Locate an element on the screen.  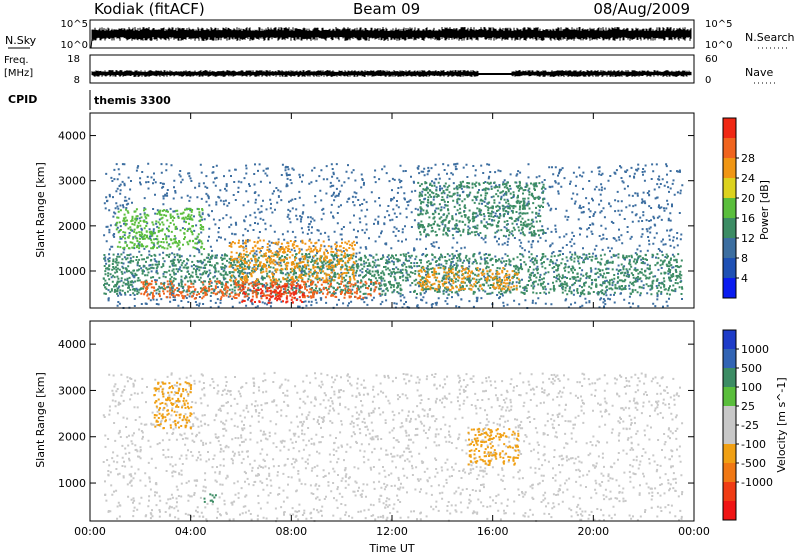
x-tick-label: 12:00 is located at coordinates (392, 531).